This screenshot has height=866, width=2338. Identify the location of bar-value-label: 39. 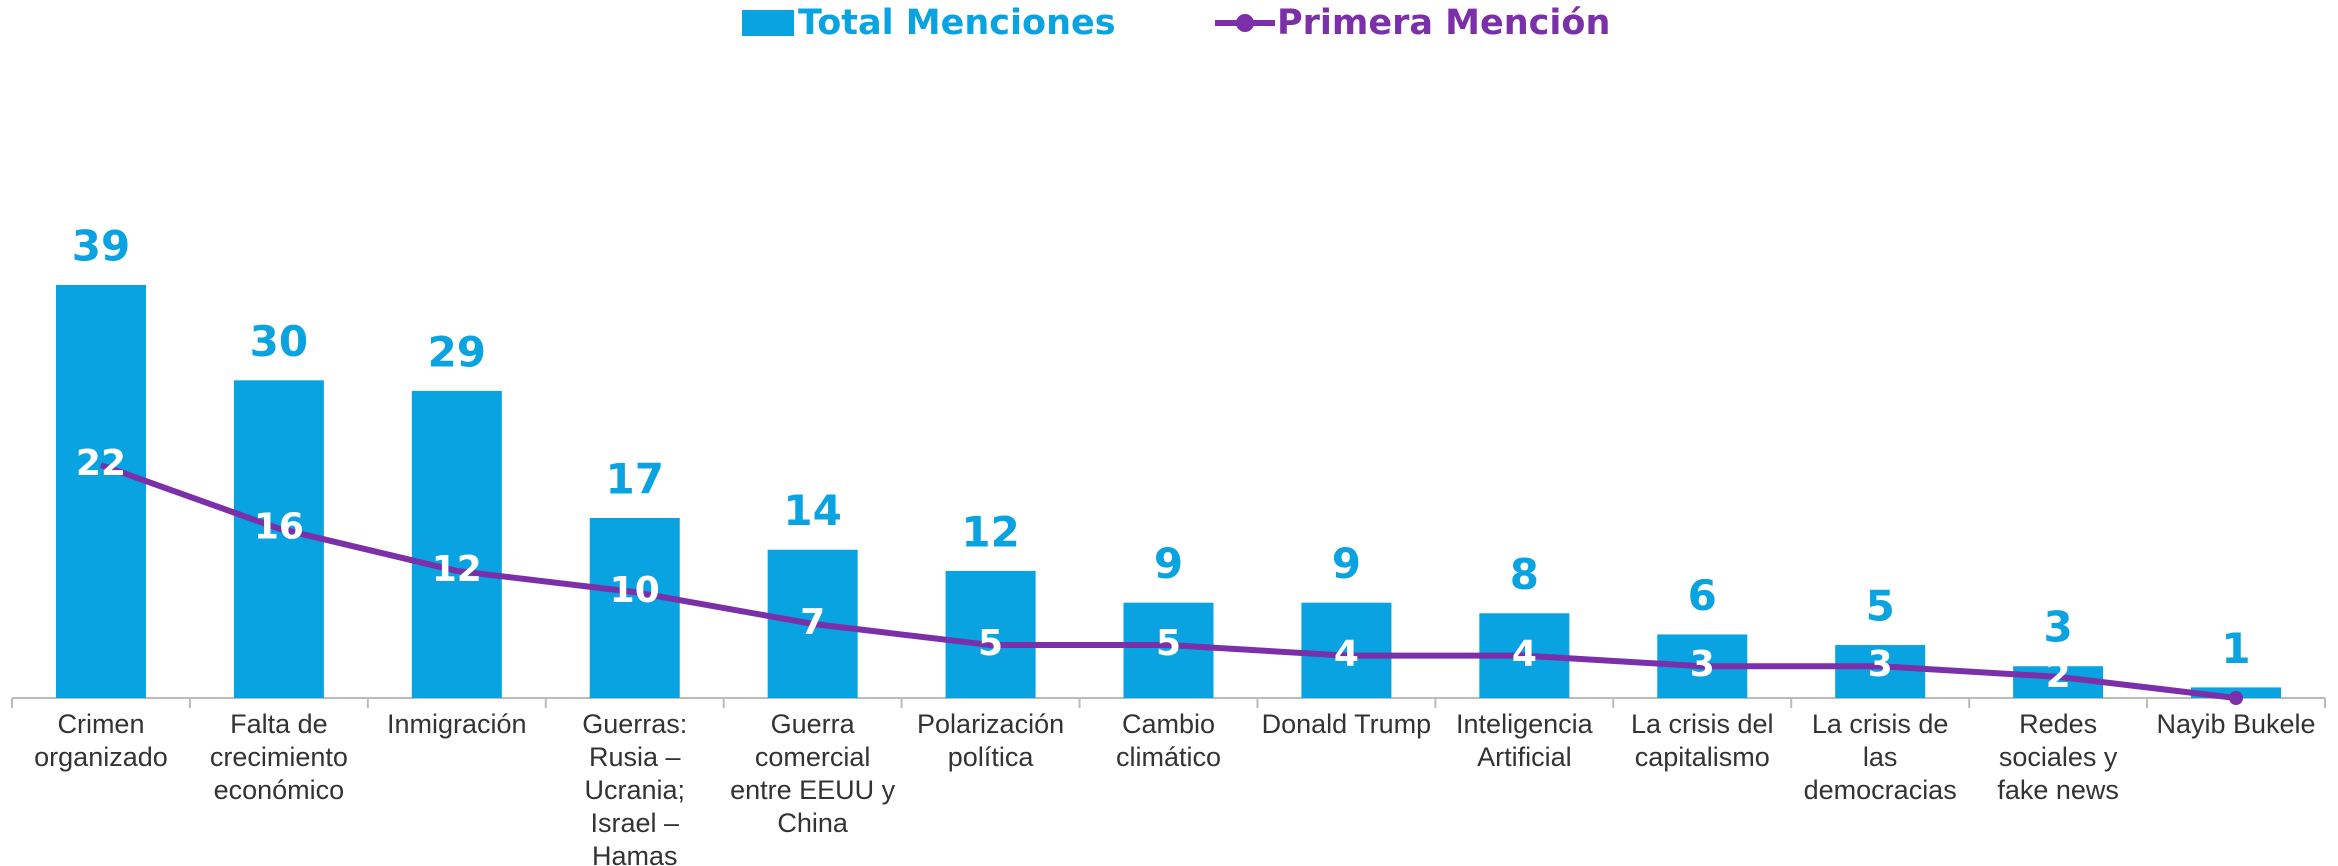
(101, 246).